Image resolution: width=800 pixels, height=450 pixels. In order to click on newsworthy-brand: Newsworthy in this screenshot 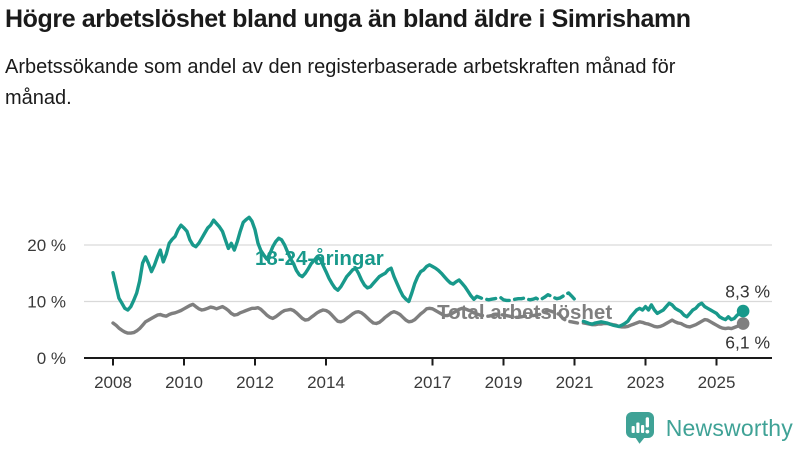, I will do `click(708, 428)`.